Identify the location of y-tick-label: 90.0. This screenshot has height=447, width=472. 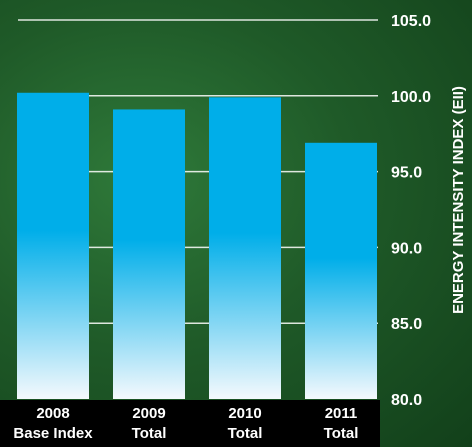
(406, 248).